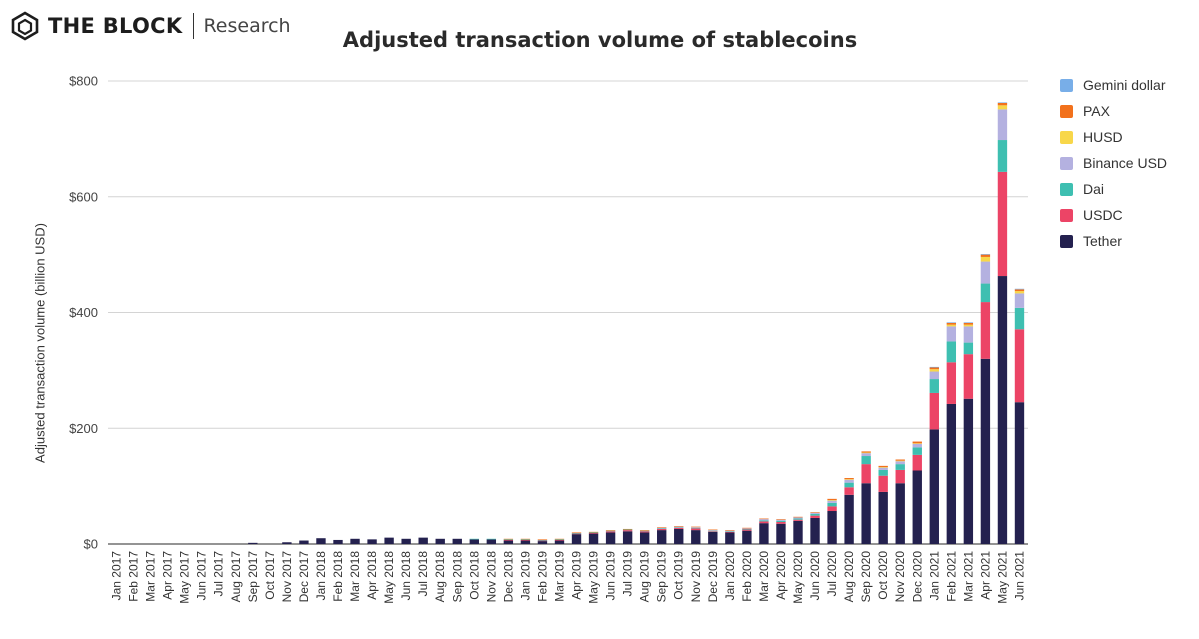 The height and width of the screenshot is (639, 1199). What do you see at coordinates (83, 428) in the screenshot?
I see `y-tick-label: $200` at bounding box center [83, 428].